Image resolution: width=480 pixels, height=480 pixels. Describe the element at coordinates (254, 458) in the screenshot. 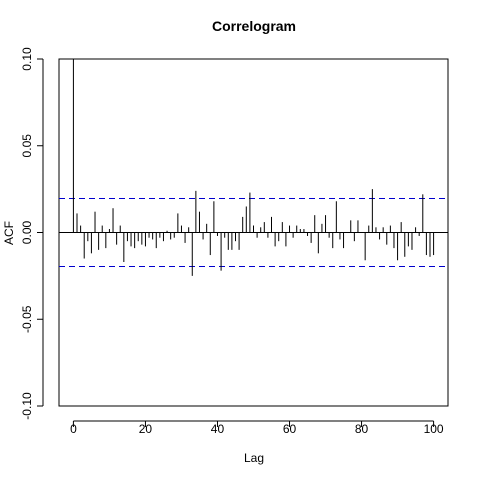

I see `x-axis-label: Lag` at that location.